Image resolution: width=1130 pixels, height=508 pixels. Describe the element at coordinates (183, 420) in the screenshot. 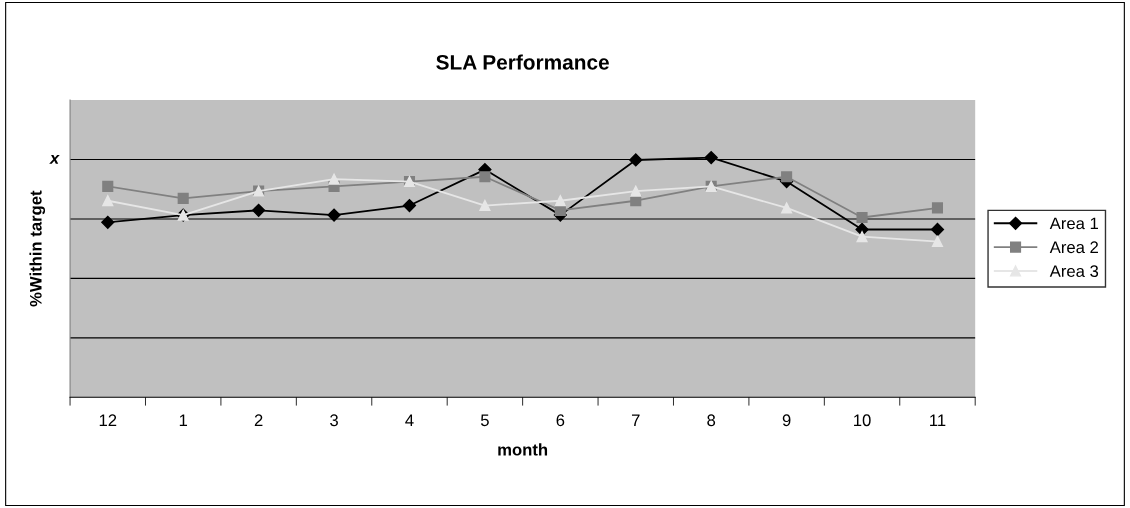

I see `x-tick-label: 1` at that location.